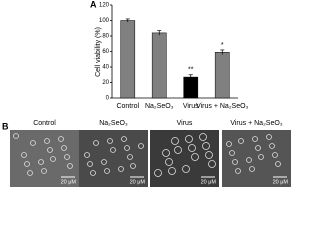 The height and width of the screenshot is (240, 320). What do you see at coordinates (159, 106) in the screenshot?
I see `x-tick-label: Na₂SeO₃` at bounding box center [159, 106].